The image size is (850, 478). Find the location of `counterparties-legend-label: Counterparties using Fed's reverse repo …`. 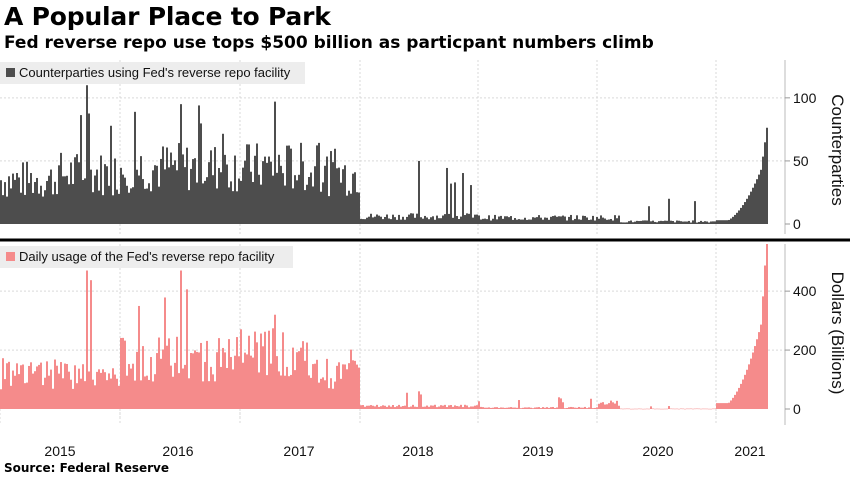

counterparties-legend-label: Counterparties using Fed's reverse repo … is located at coordinates (155, 72).